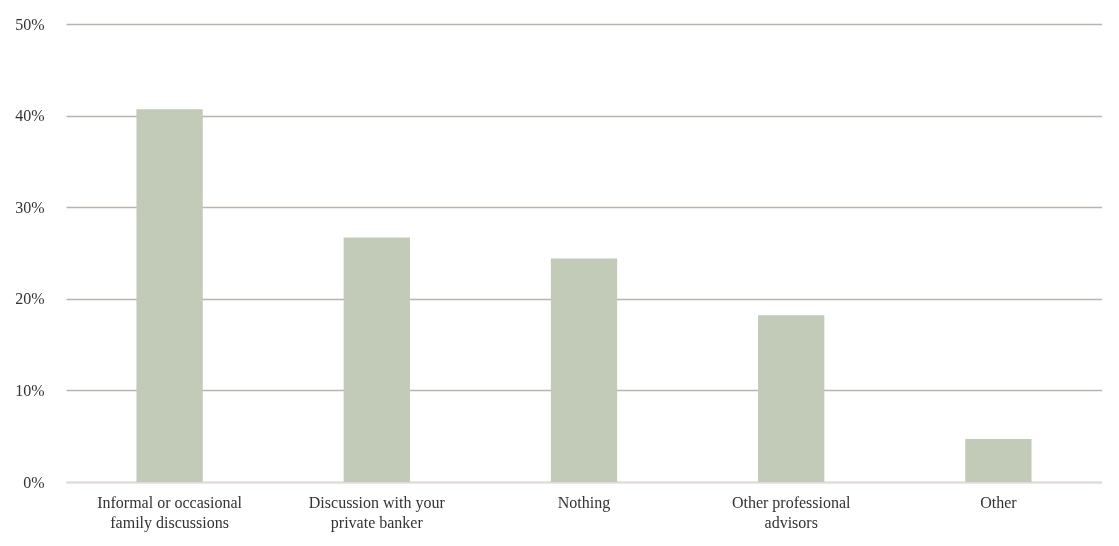 The image size is (1119, 546). What do you see at coordinates (30, 207) in the screenshot?
I see `y-tick-label: 30%` at bounding box center [30, 207].